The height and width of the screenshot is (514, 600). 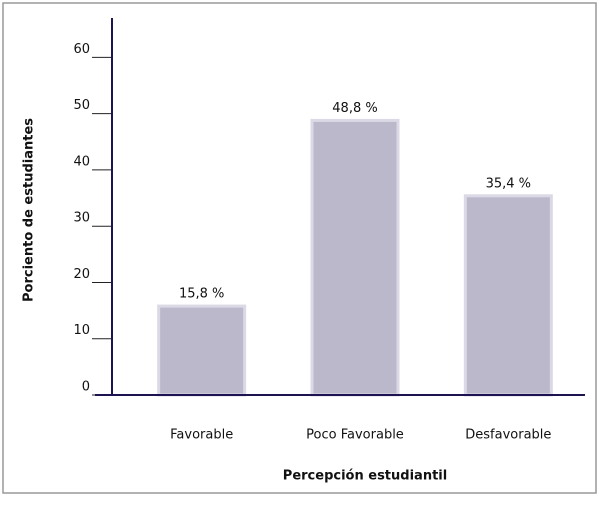 What do you see at coordinates (355, 435) in the screenshot?
I see `x-tick-label: Poco Favorable` at bounding box center [355, 435].